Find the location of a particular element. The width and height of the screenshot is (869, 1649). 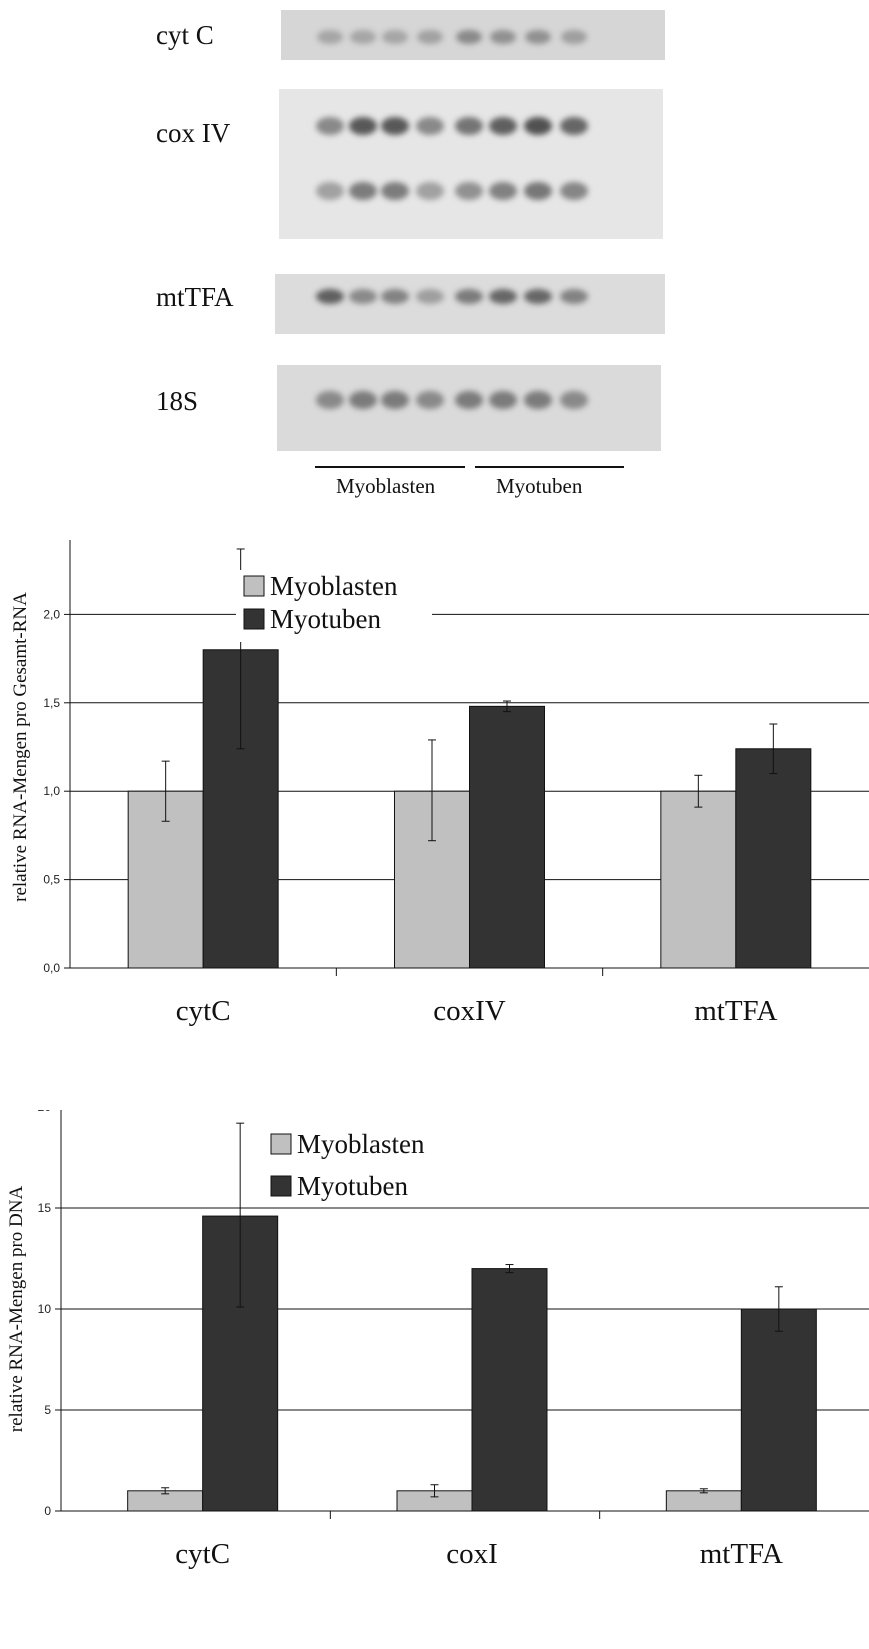

y-tick-label: 5 is located at coordinates (47, 1410).